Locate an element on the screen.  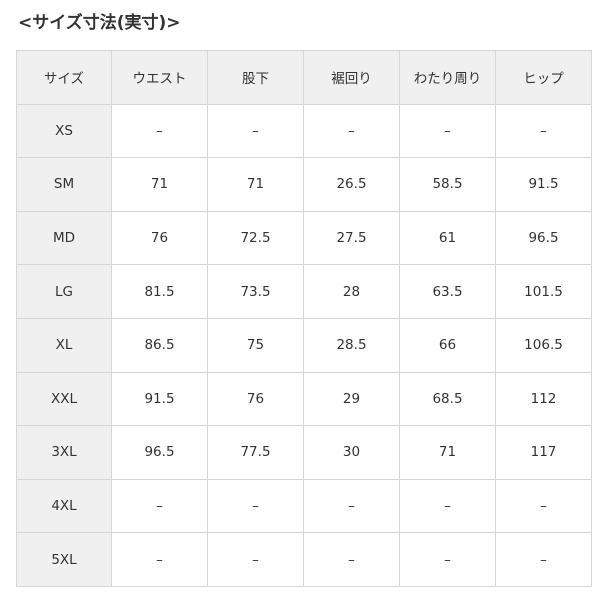
size-label: 4XL is located at coordinates (64, 506).